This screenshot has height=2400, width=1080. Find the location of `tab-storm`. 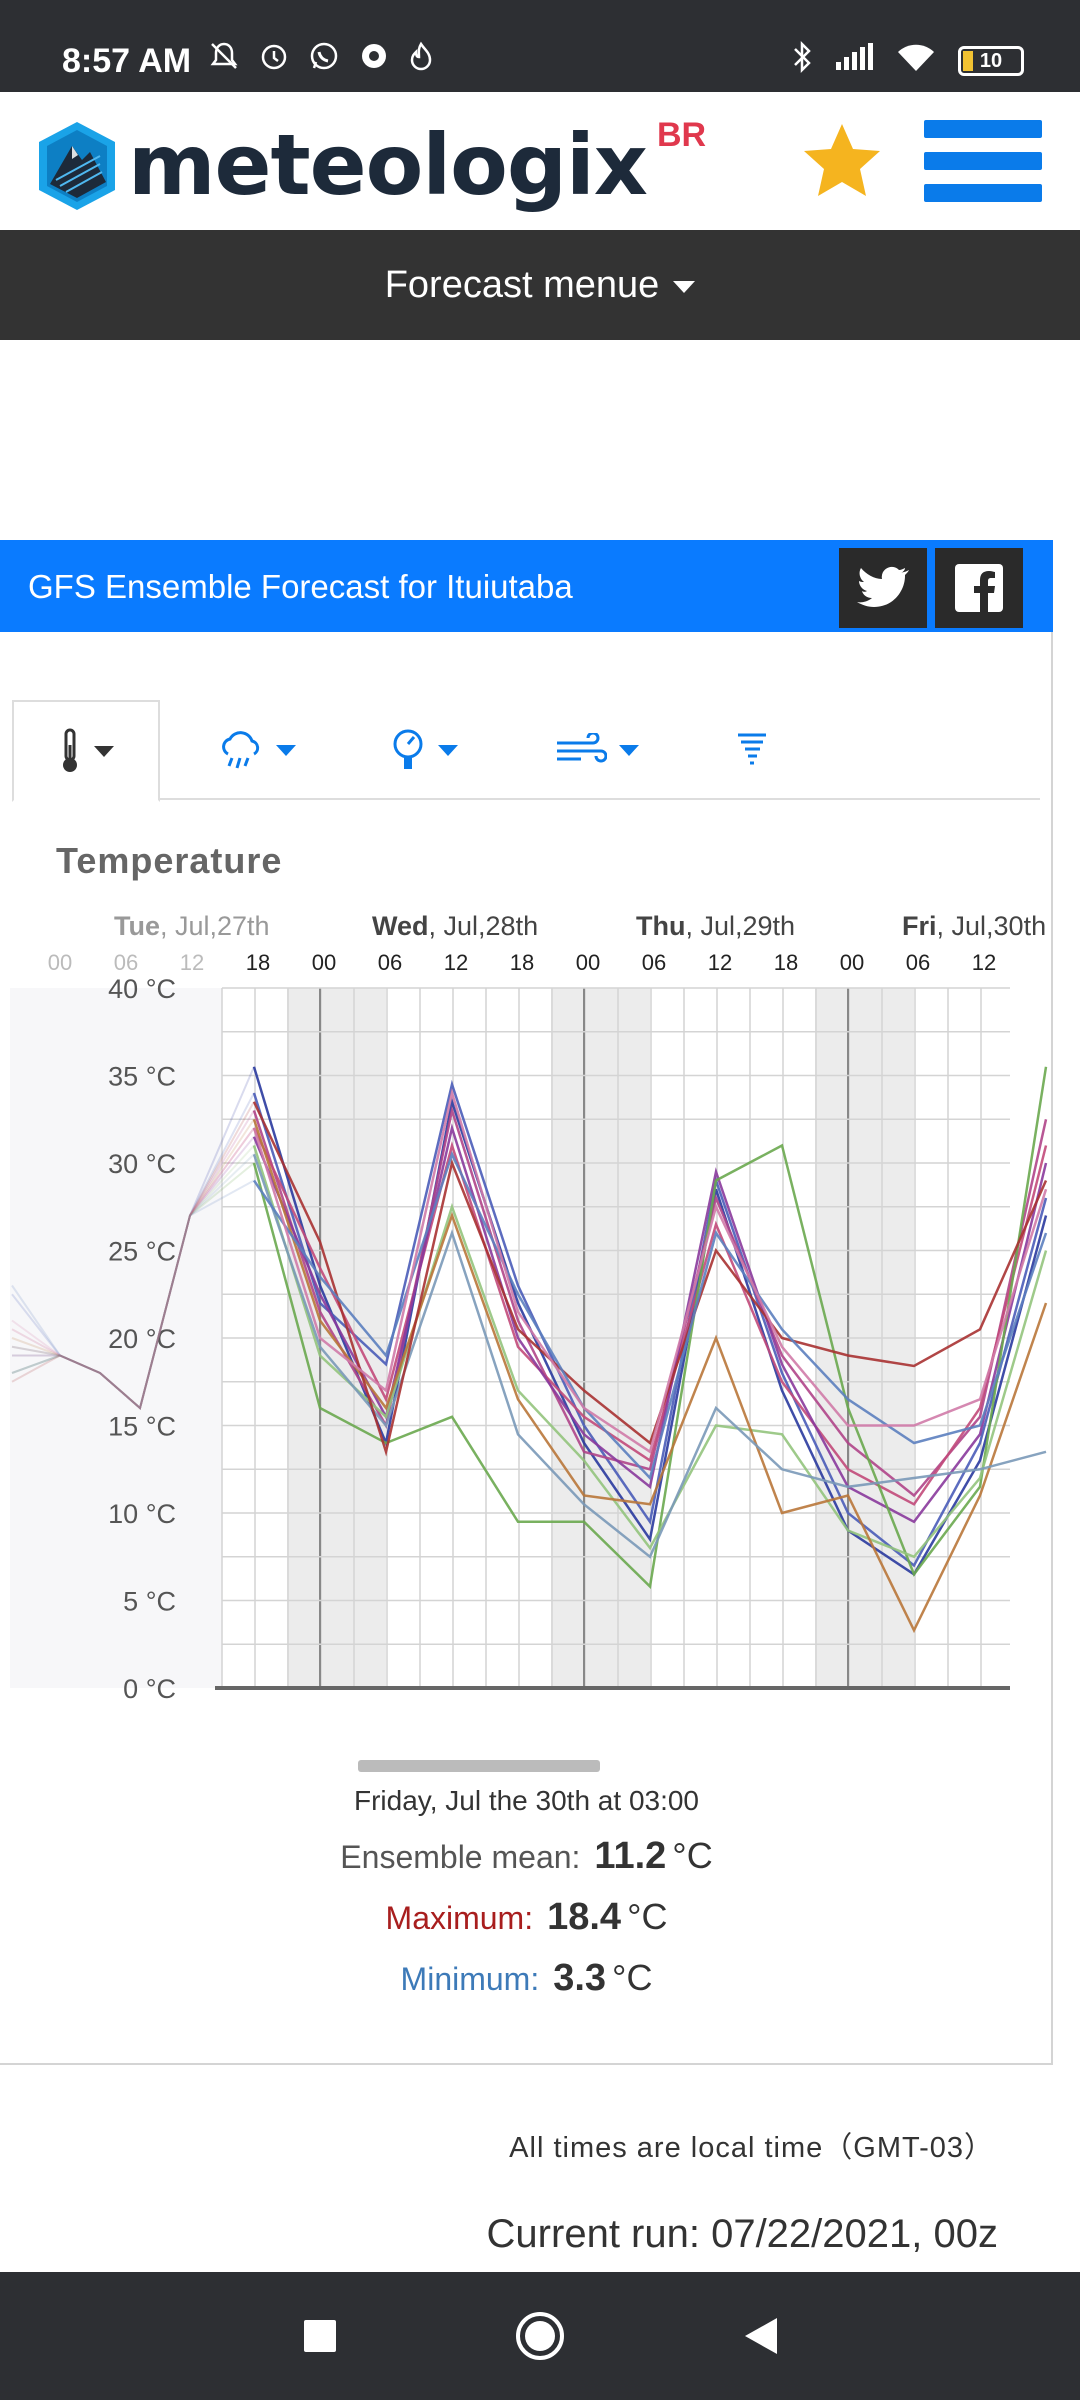

tab-storm is located at coordinates (752, 750).